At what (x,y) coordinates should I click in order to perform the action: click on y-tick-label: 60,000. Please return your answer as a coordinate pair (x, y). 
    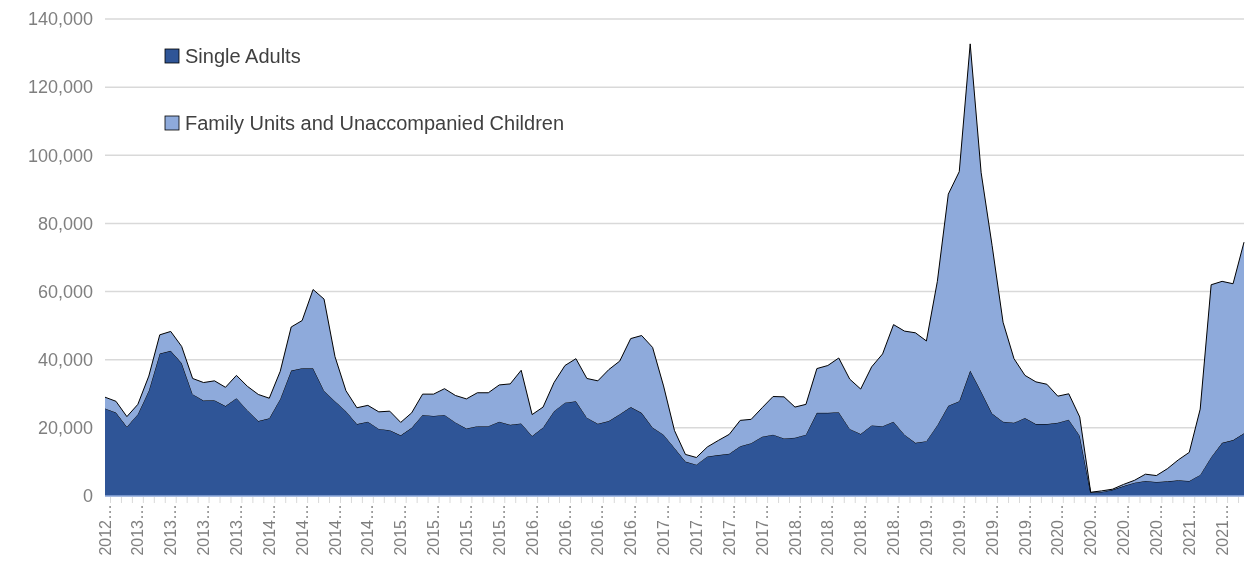
    Looking at the image, I should click on (65, 291).